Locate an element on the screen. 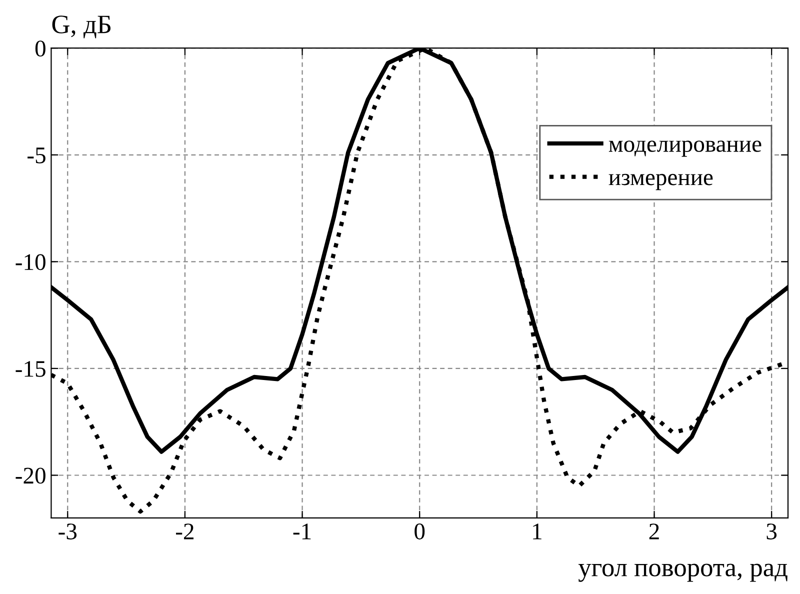 This screenshot has width=800, height=594. x-tick-label: -1 is located at coordinates (302, 532).